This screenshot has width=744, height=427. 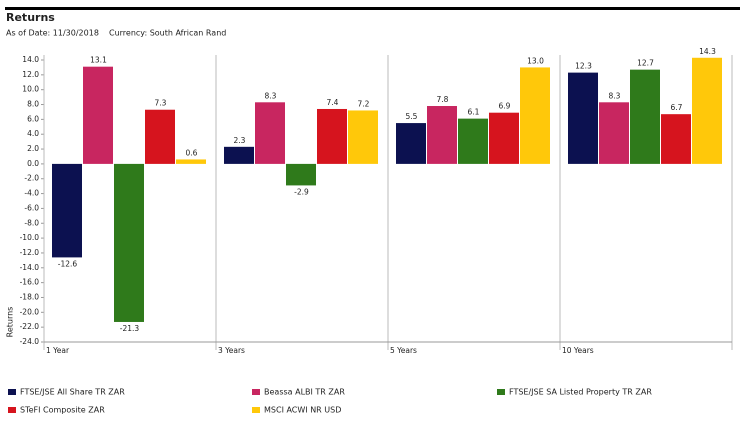 What do you see at coordinates (30, 59) in the screenshot?
I see `y-tick-label: 14.0` at bounding box center [30, 59].